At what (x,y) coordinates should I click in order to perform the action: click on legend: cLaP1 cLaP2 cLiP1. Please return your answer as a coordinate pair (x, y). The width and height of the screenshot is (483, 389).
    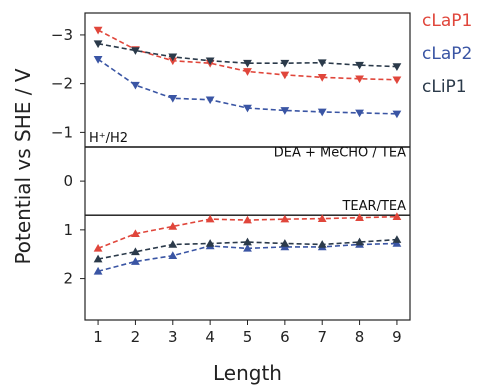
    Looking at the image, I should click on (447, 54).